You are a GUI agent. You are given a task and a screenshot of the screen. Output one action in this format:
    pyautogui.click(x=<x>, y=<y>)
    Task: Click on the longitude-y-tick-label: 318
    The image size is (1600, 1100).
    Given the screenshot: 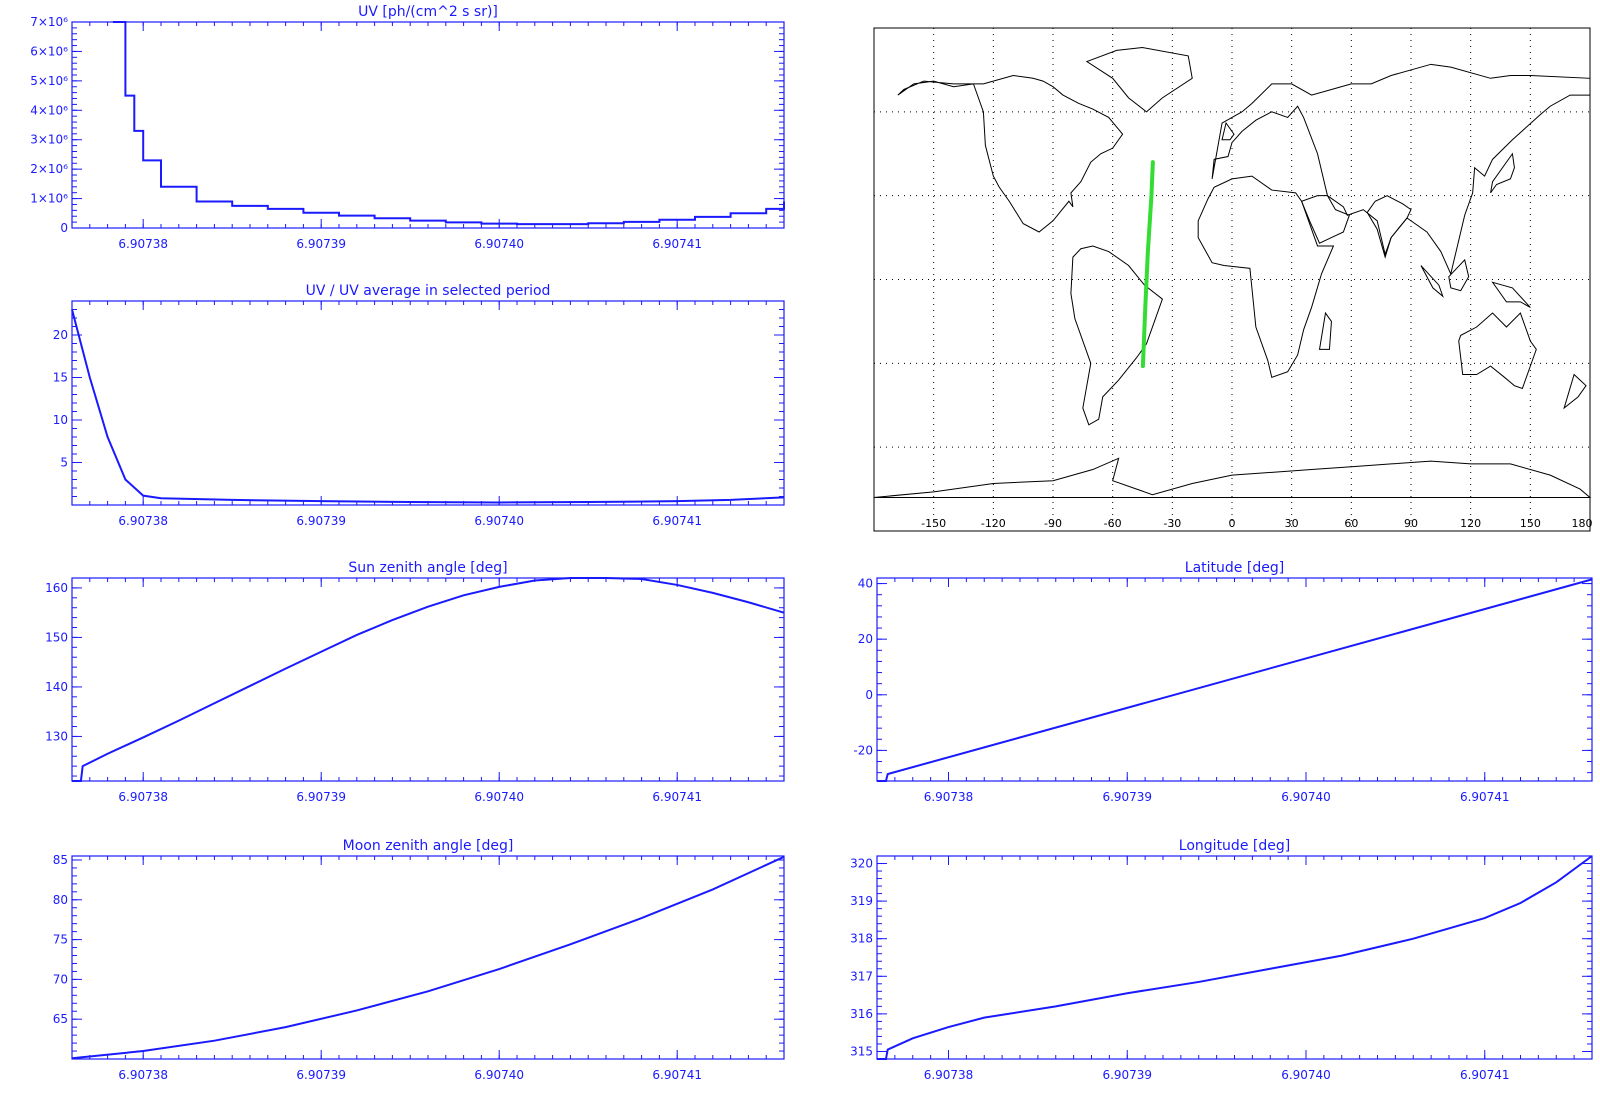 What is the action you would take?
    pyautogui.click(x=861, y=939)
    